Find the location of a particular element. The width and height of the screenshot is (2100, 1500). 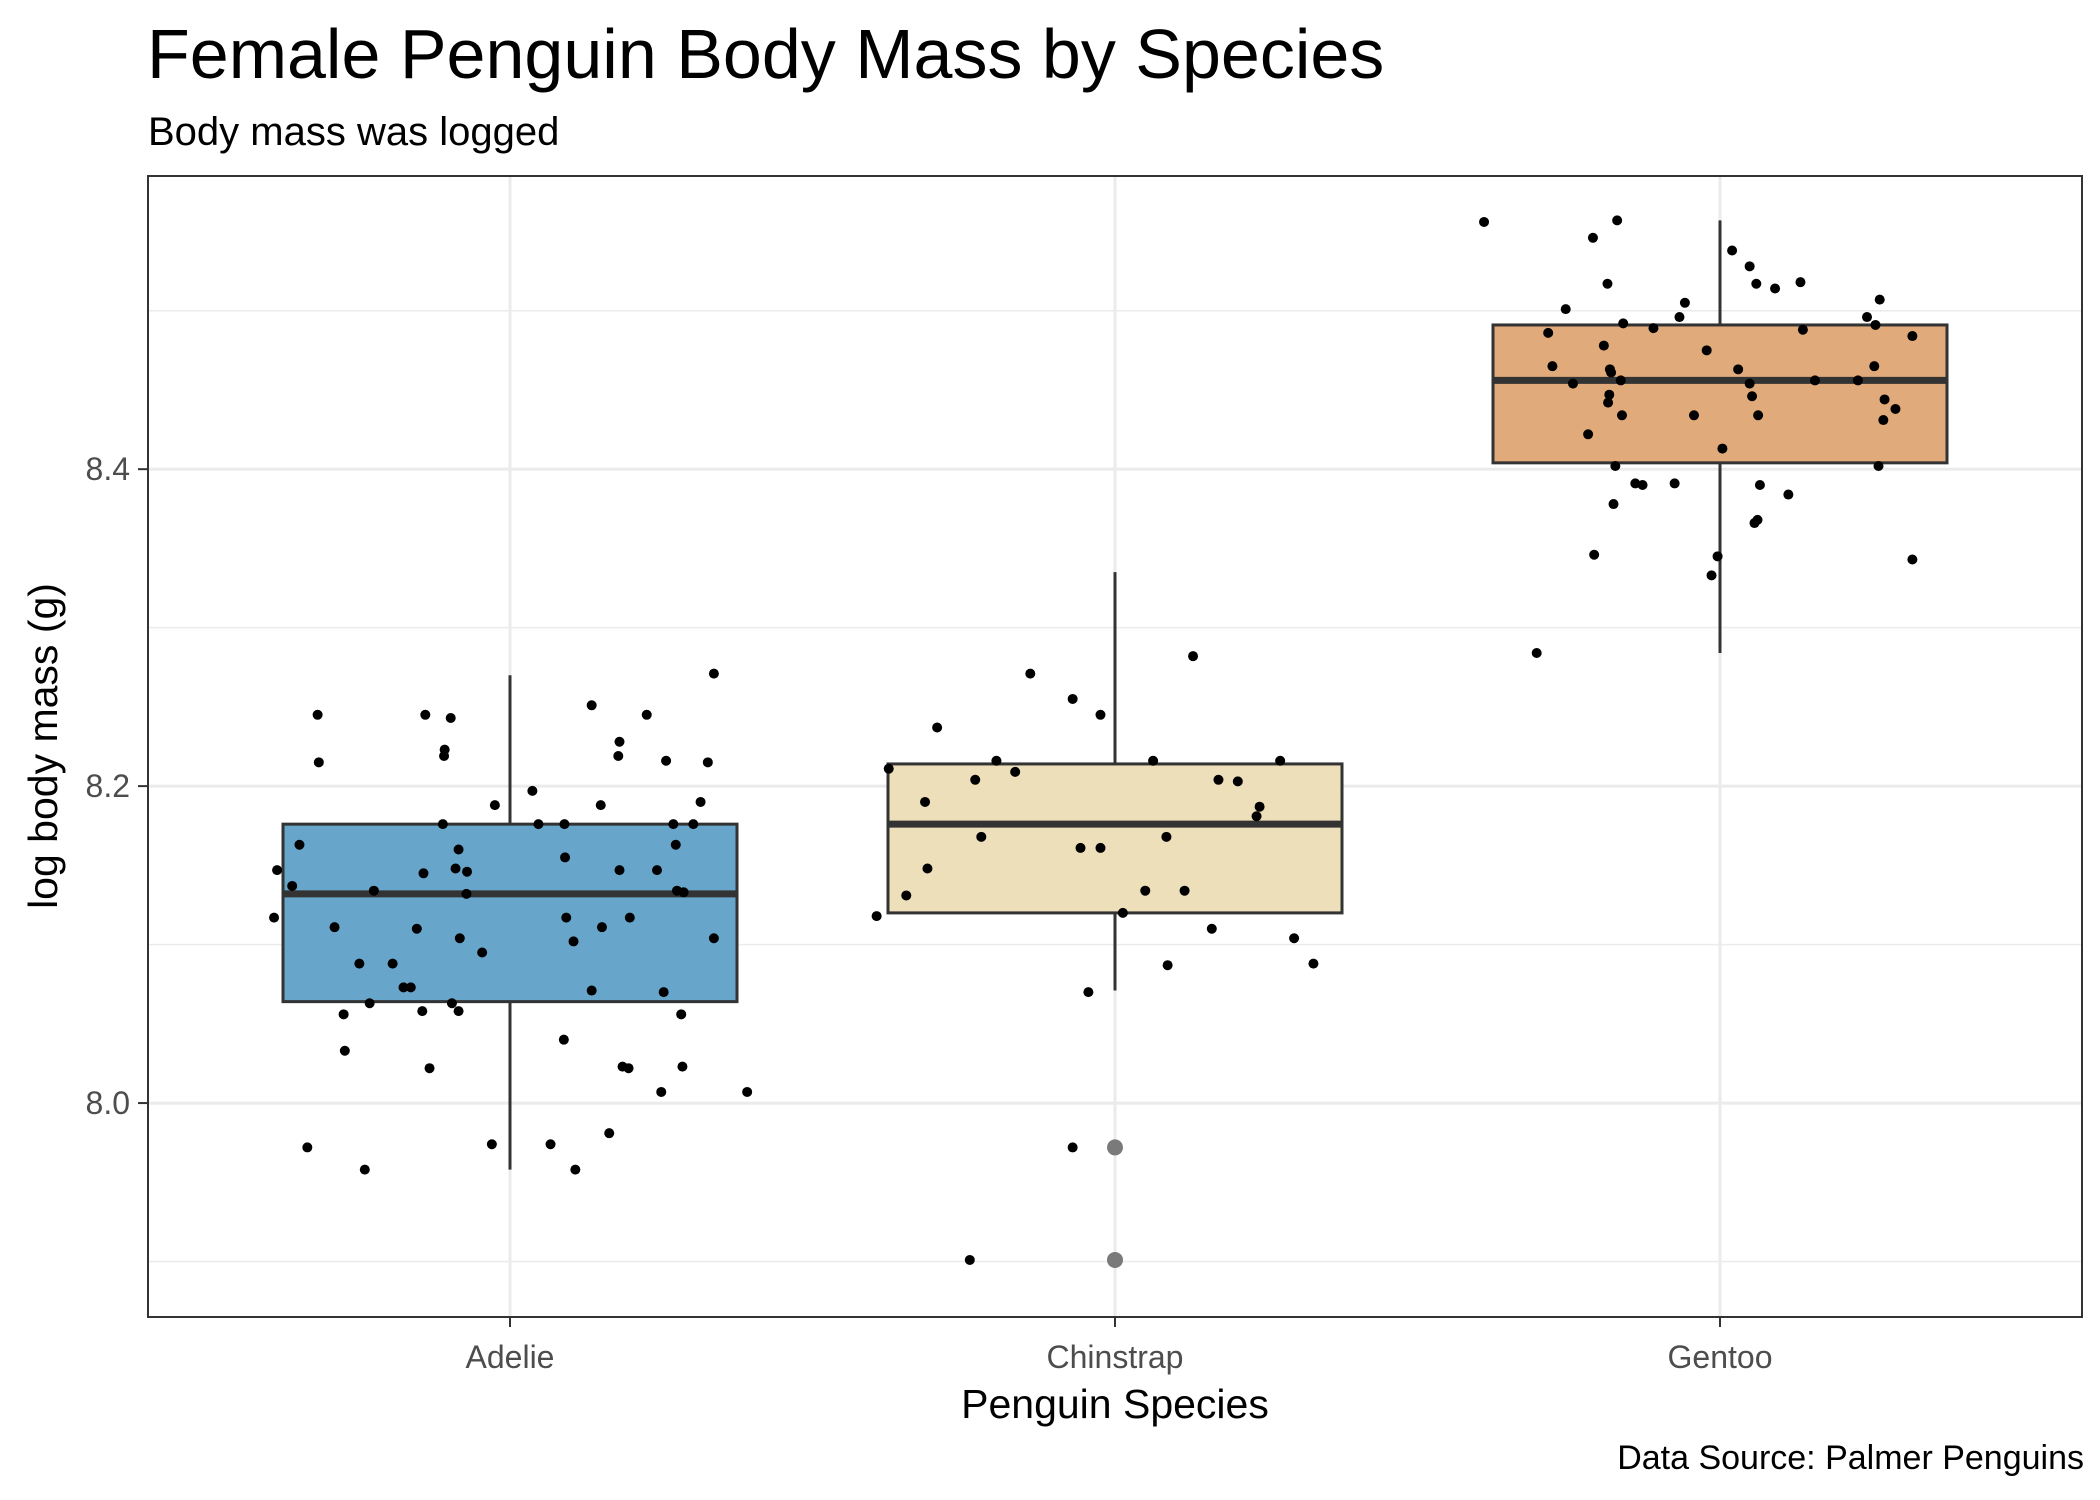

box-adelie is located at coordinates (510, 913).